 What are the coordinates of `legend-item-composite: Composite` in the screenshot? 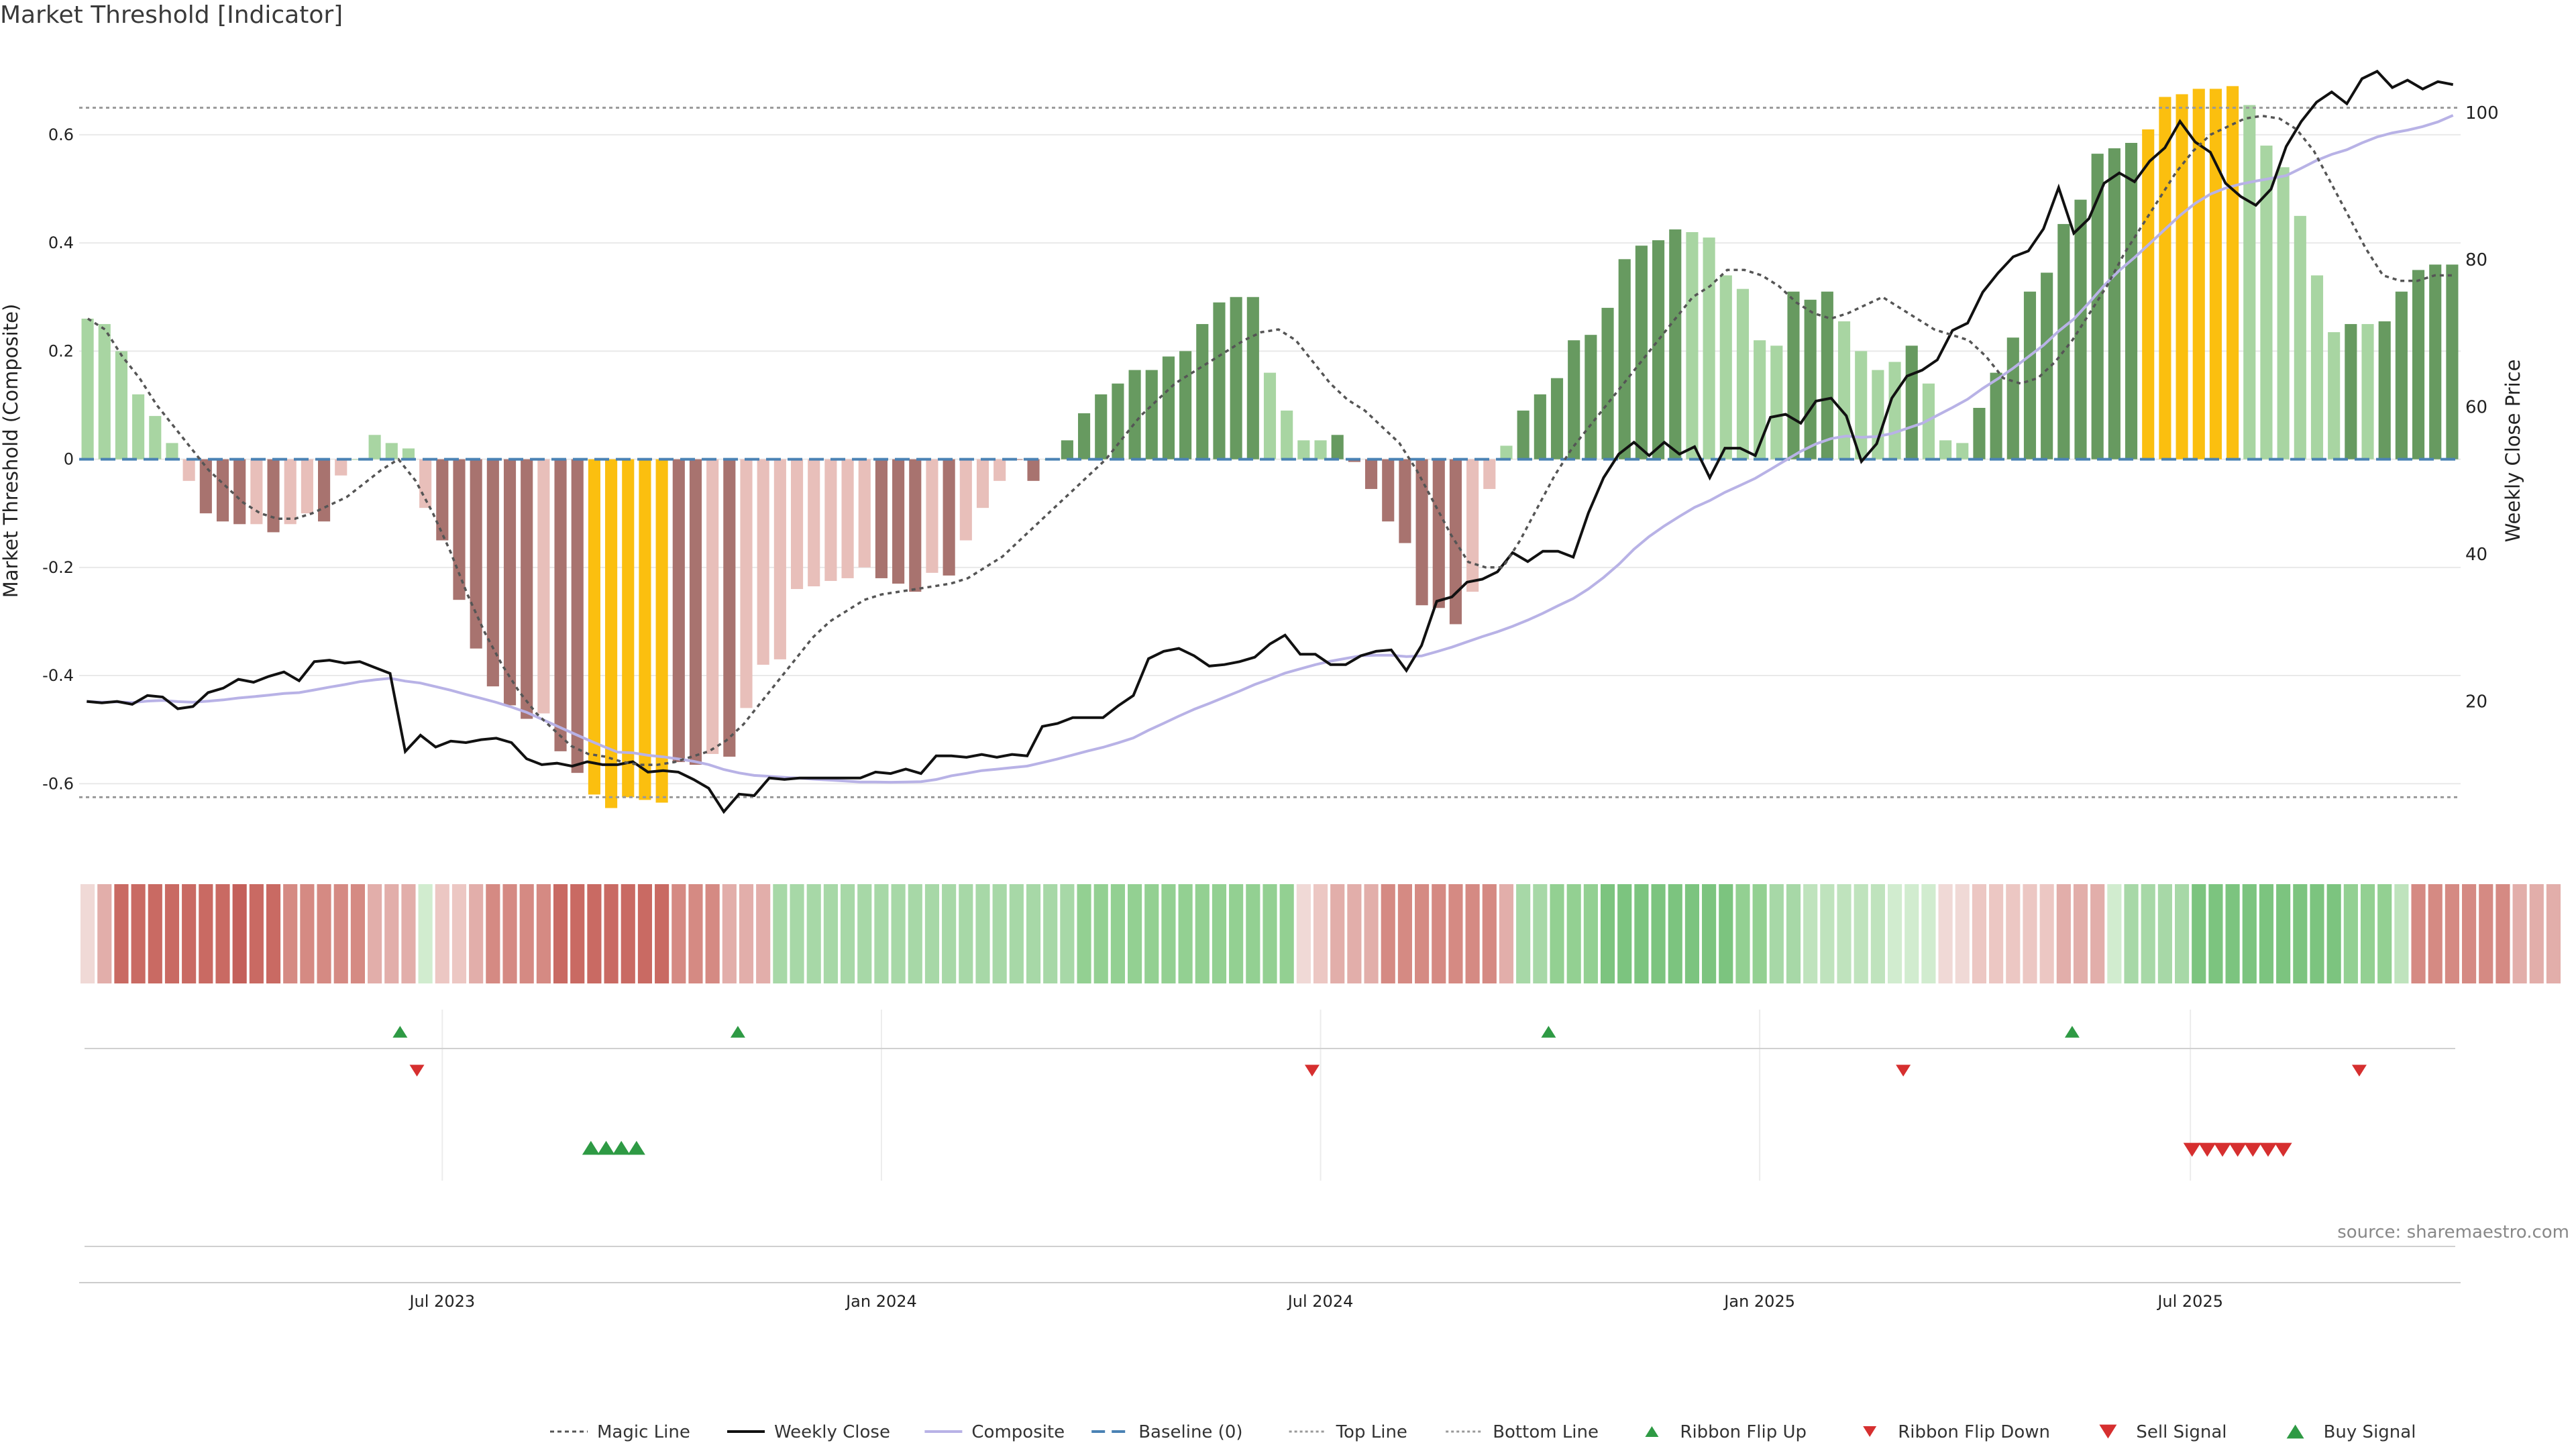 It's located at (994, 1432).